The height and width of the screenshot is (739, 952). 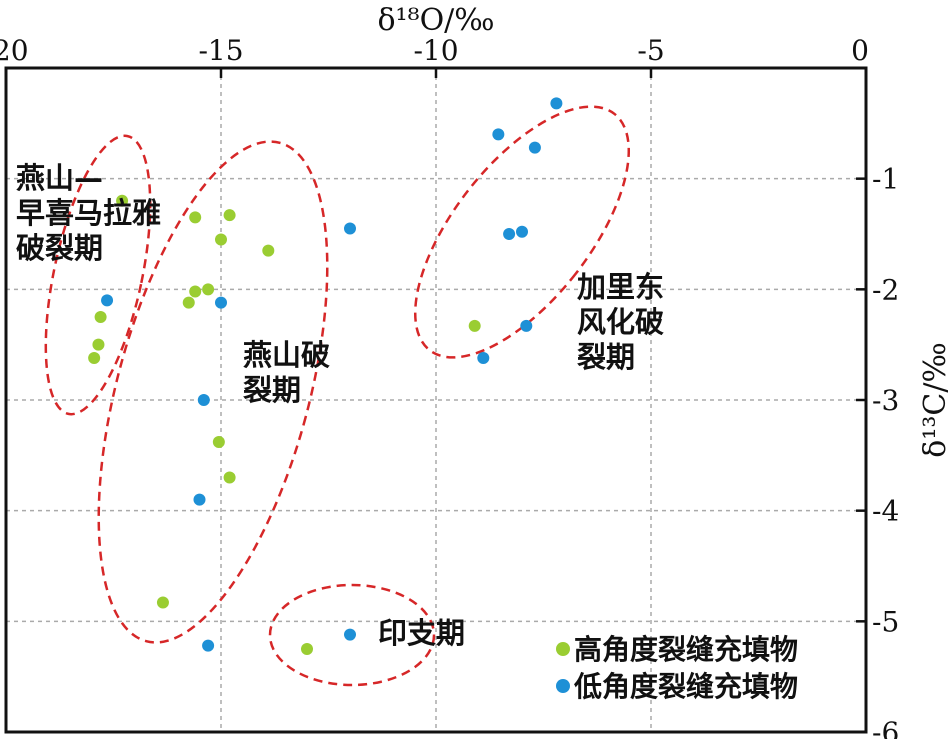 I want to click on y-tick-label: -1, so click(x=885, y=179).